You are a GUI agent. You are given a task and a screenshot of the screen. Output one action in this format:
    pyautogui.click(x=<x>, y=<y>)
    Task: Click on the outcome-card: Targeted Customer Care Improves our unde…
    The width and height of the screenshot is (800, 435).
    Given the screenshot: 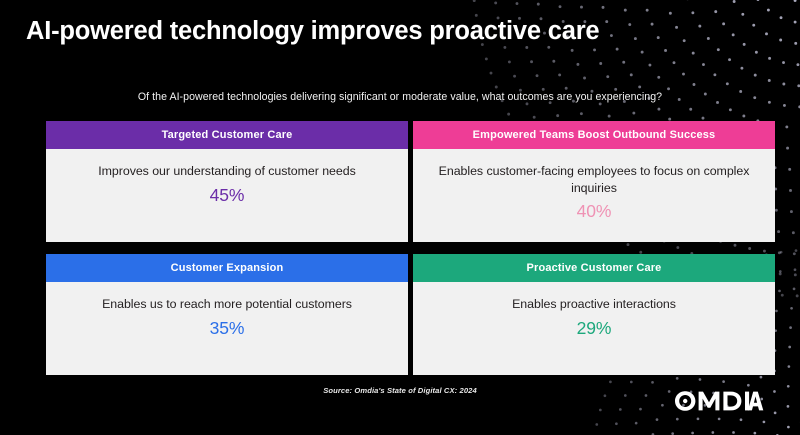 What is the action you would take?
    pyautogui.click(x=227, y=181)
    